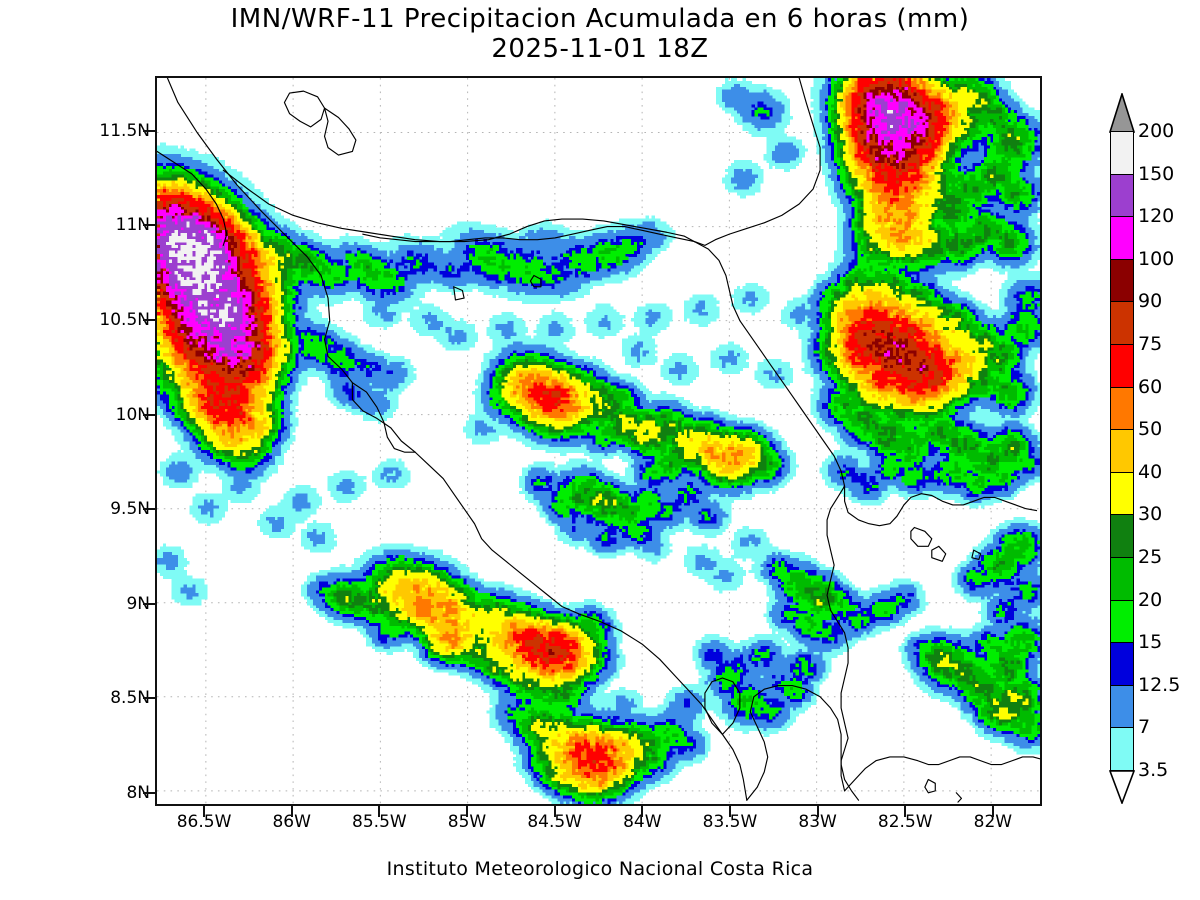  I want to click on x-tick-label: 85.5W, so click(379, 822).